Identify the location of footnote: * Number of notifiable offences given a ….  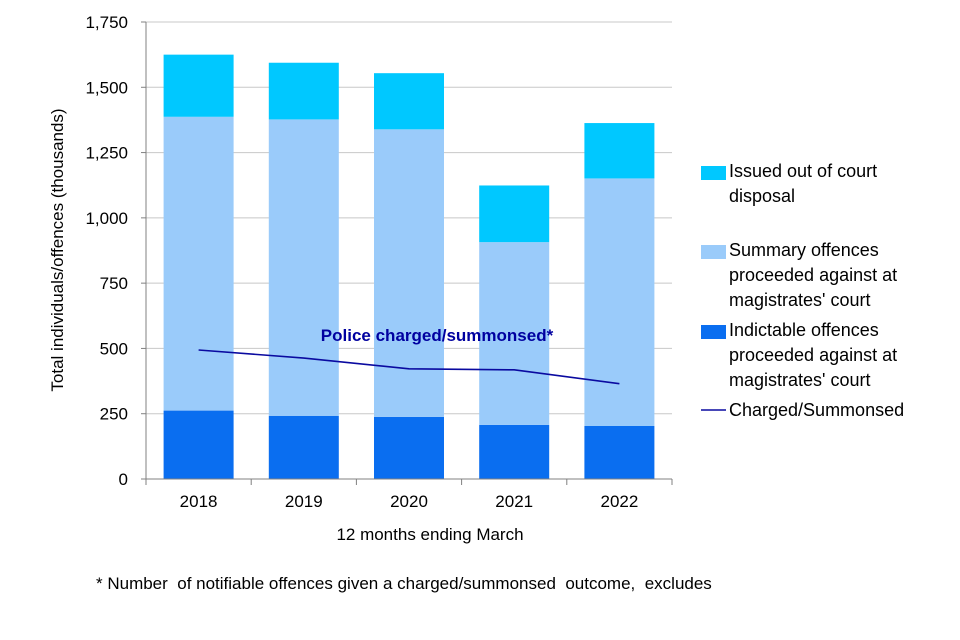
(404, 583).